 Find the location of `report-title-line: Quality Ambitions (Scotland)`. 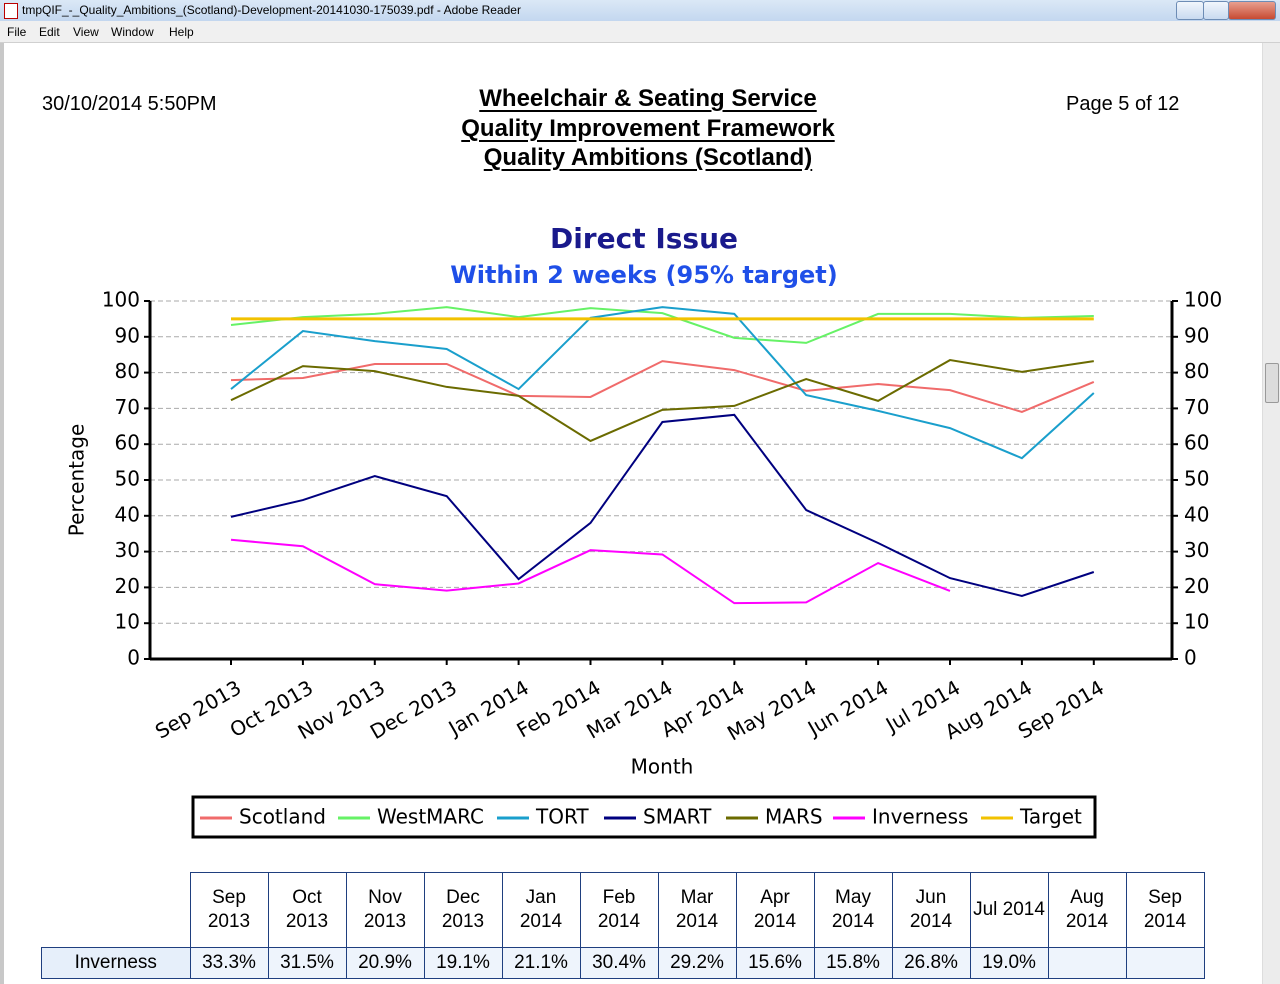

report-title-line: Quality Ambitions (Scotland) is located at coordinates (648, 158).